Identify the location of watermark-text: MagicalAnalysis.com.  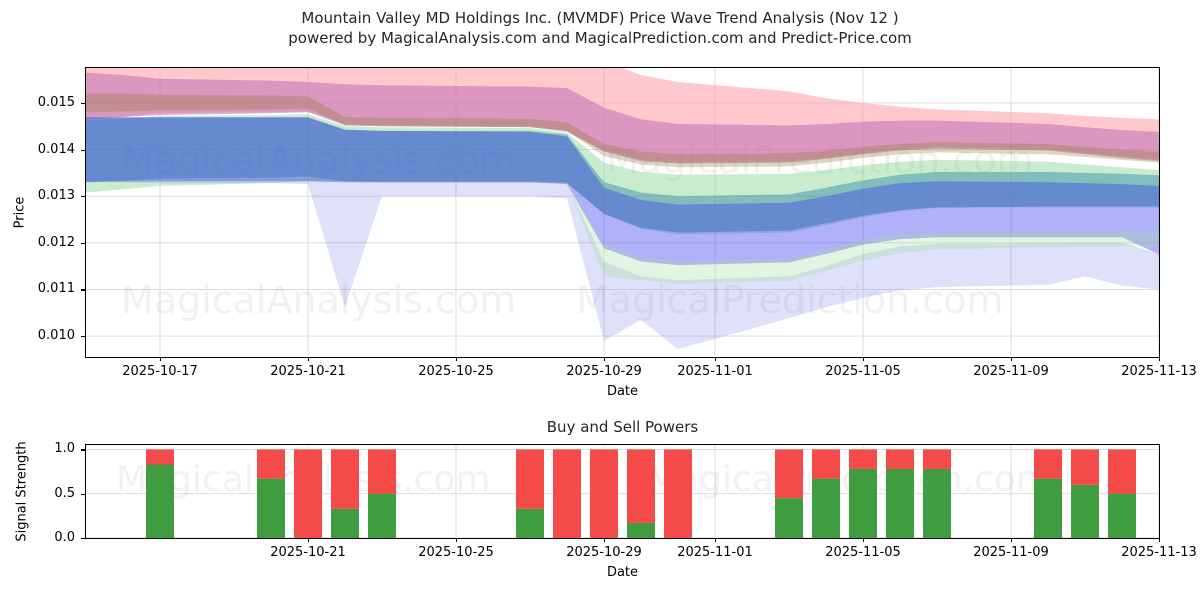
(318, 300).